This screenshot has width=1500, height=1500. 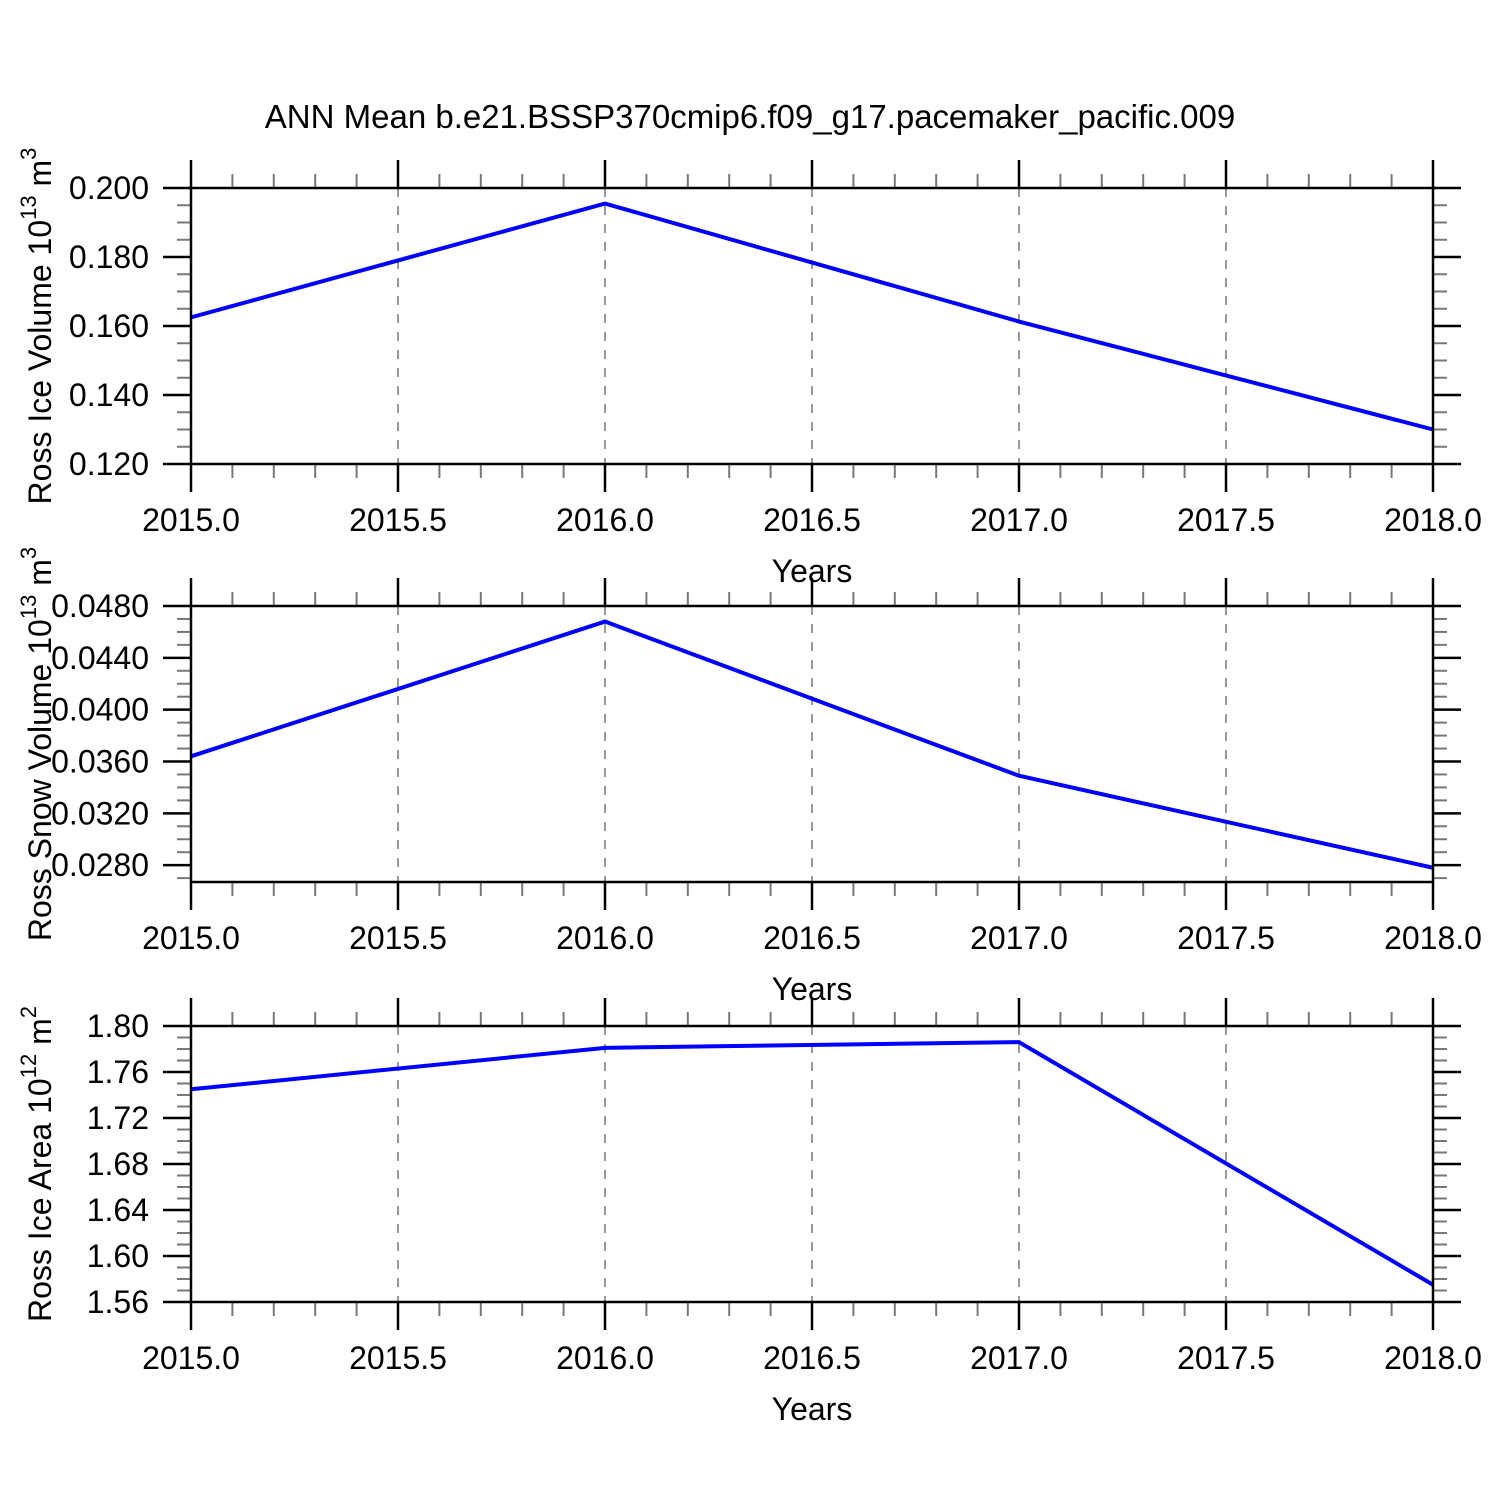 I want to click on y-axis-title-part: 12, so click(x=28, y=1066).